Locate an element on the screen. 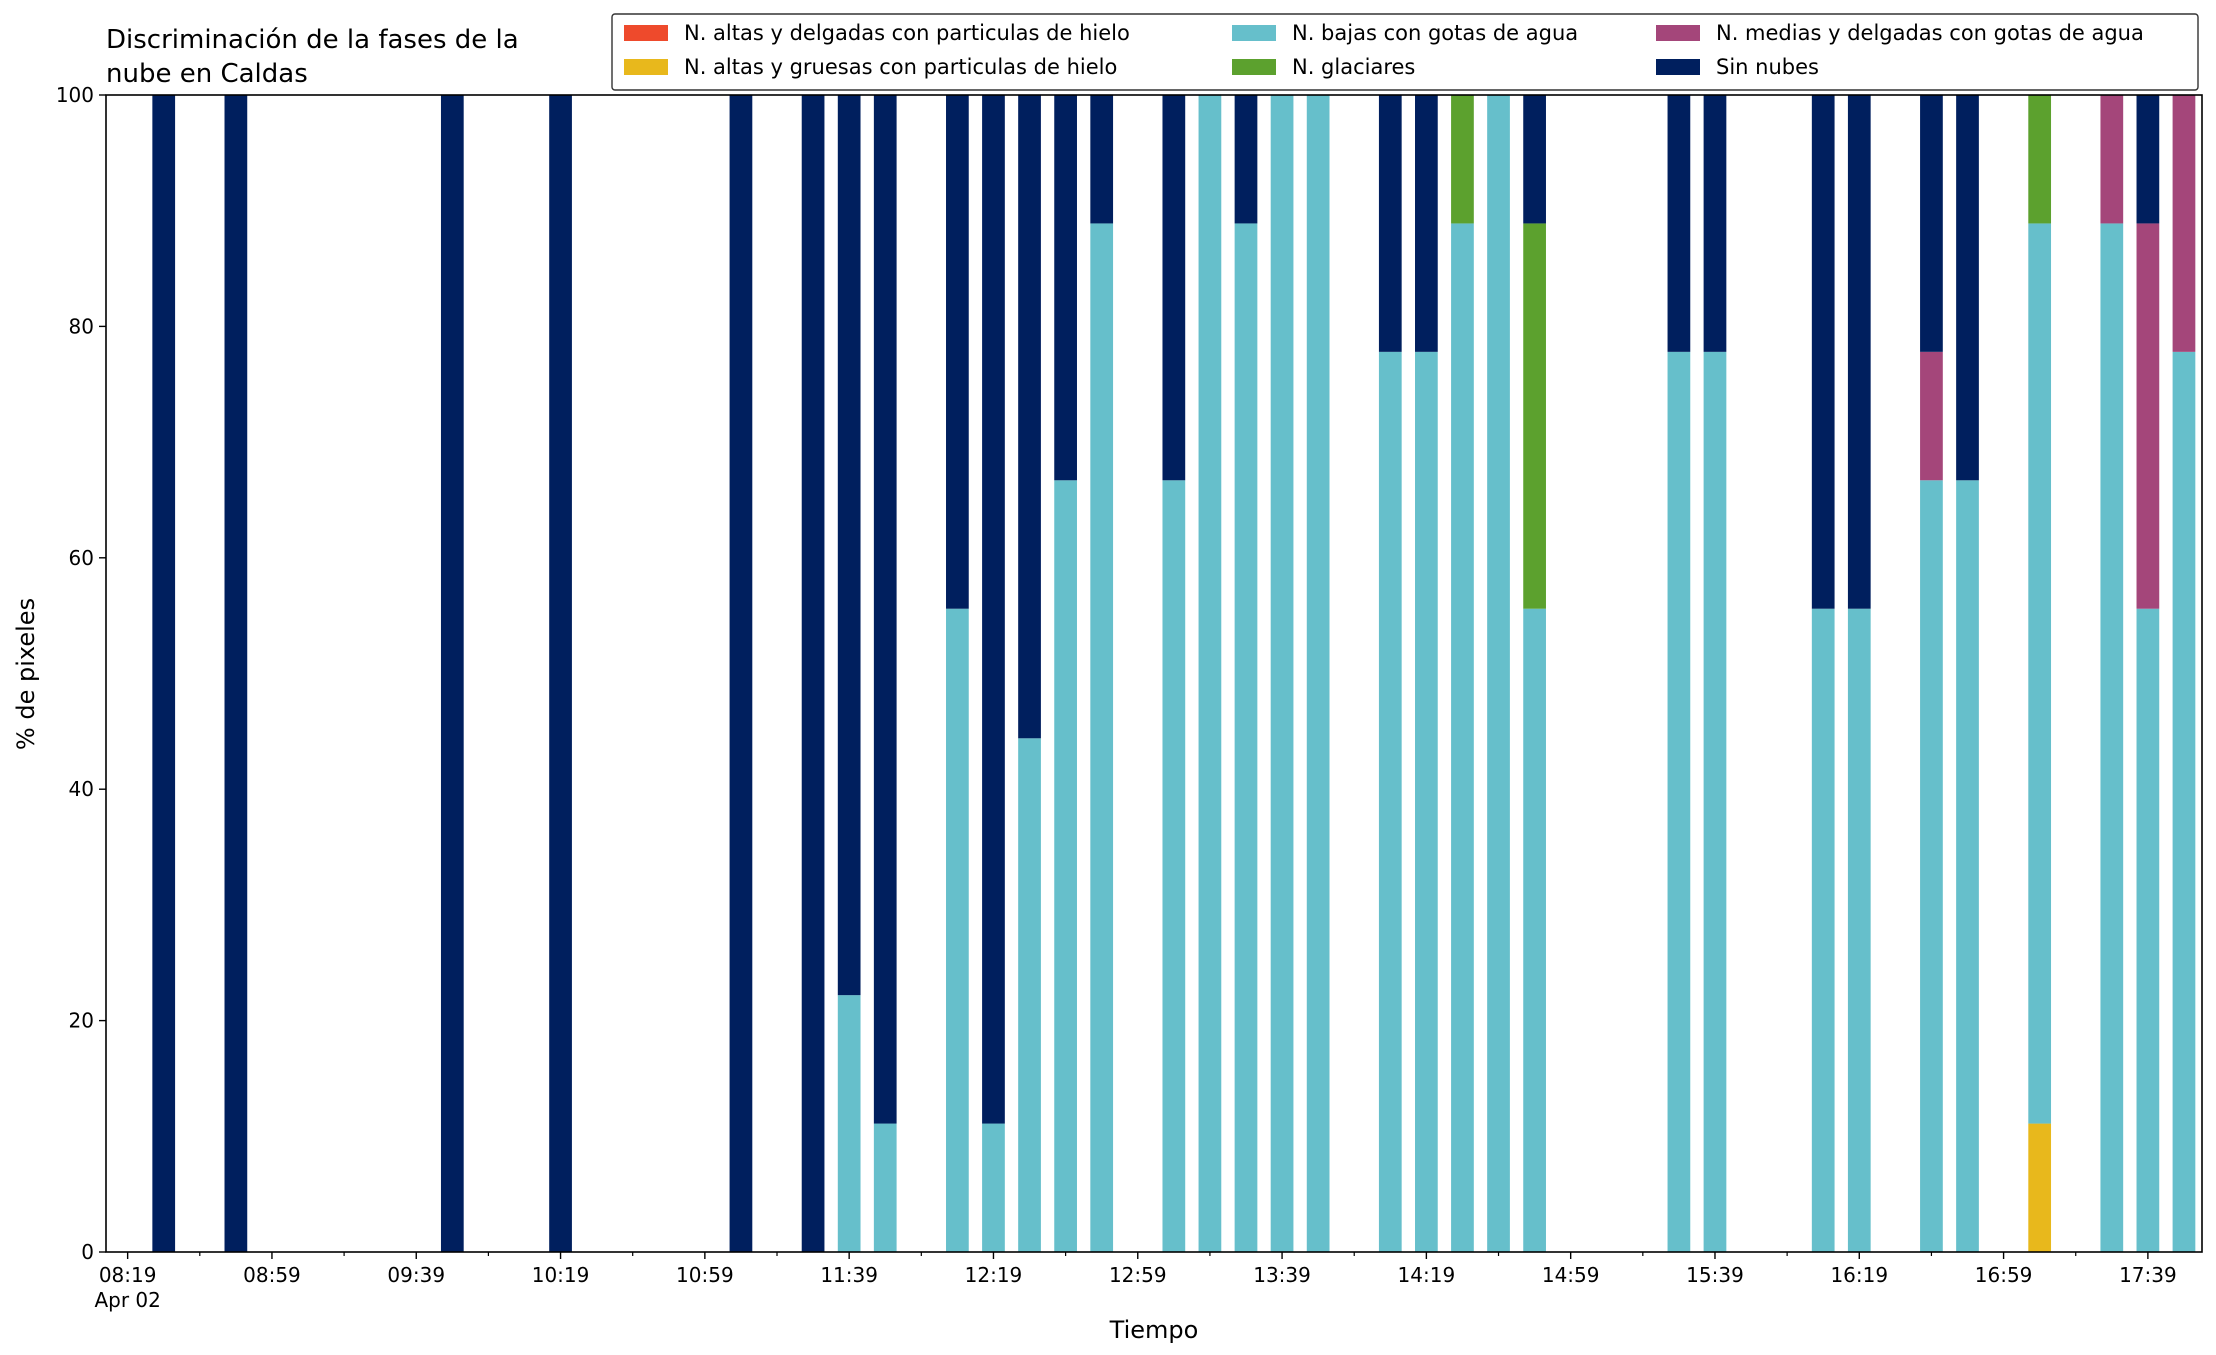 The image size is (2216, 1355). legend-swatch-gla is located at coordinates (1254, 67).